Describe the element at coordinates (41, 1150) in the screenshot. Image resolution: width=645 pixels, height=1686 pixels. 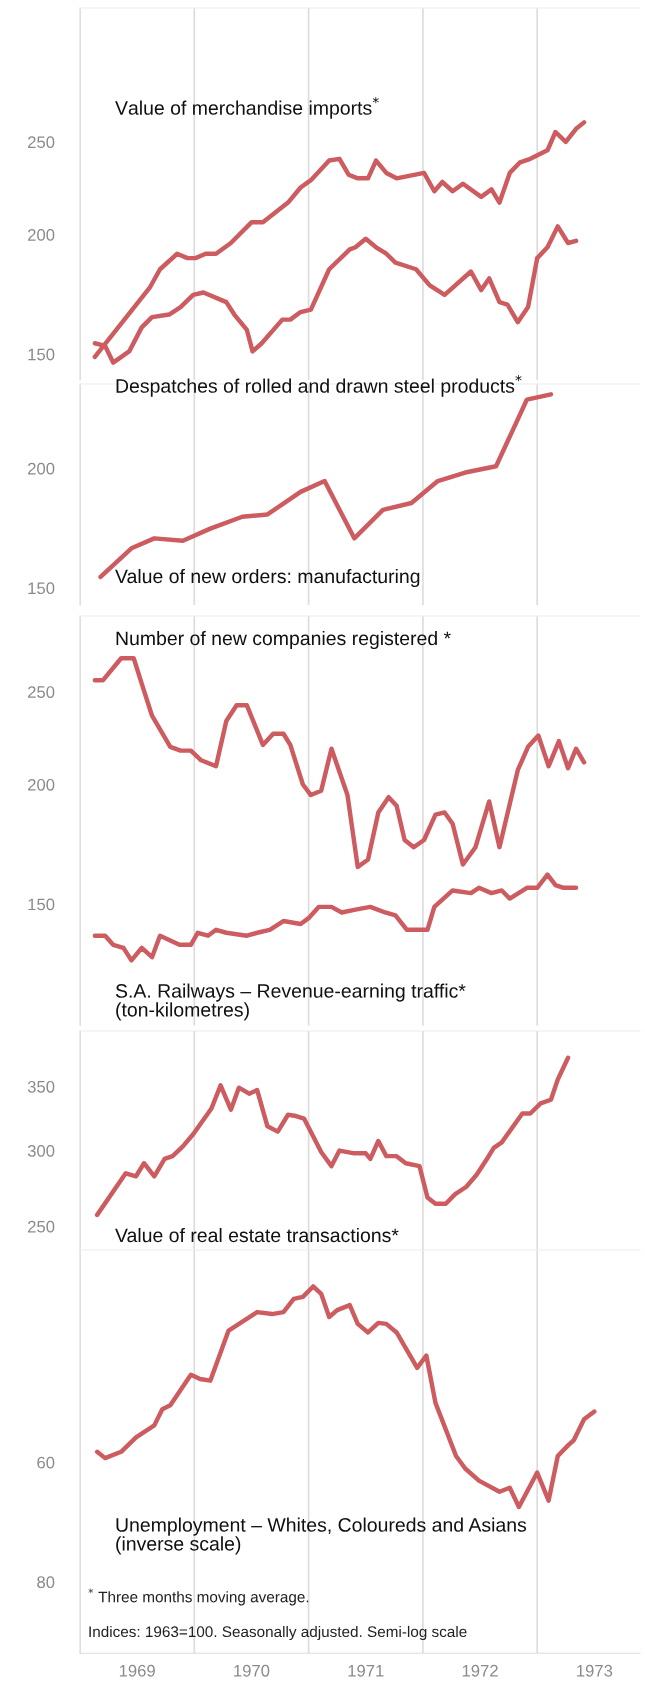
I see `y-tick-label: 300` at that location.